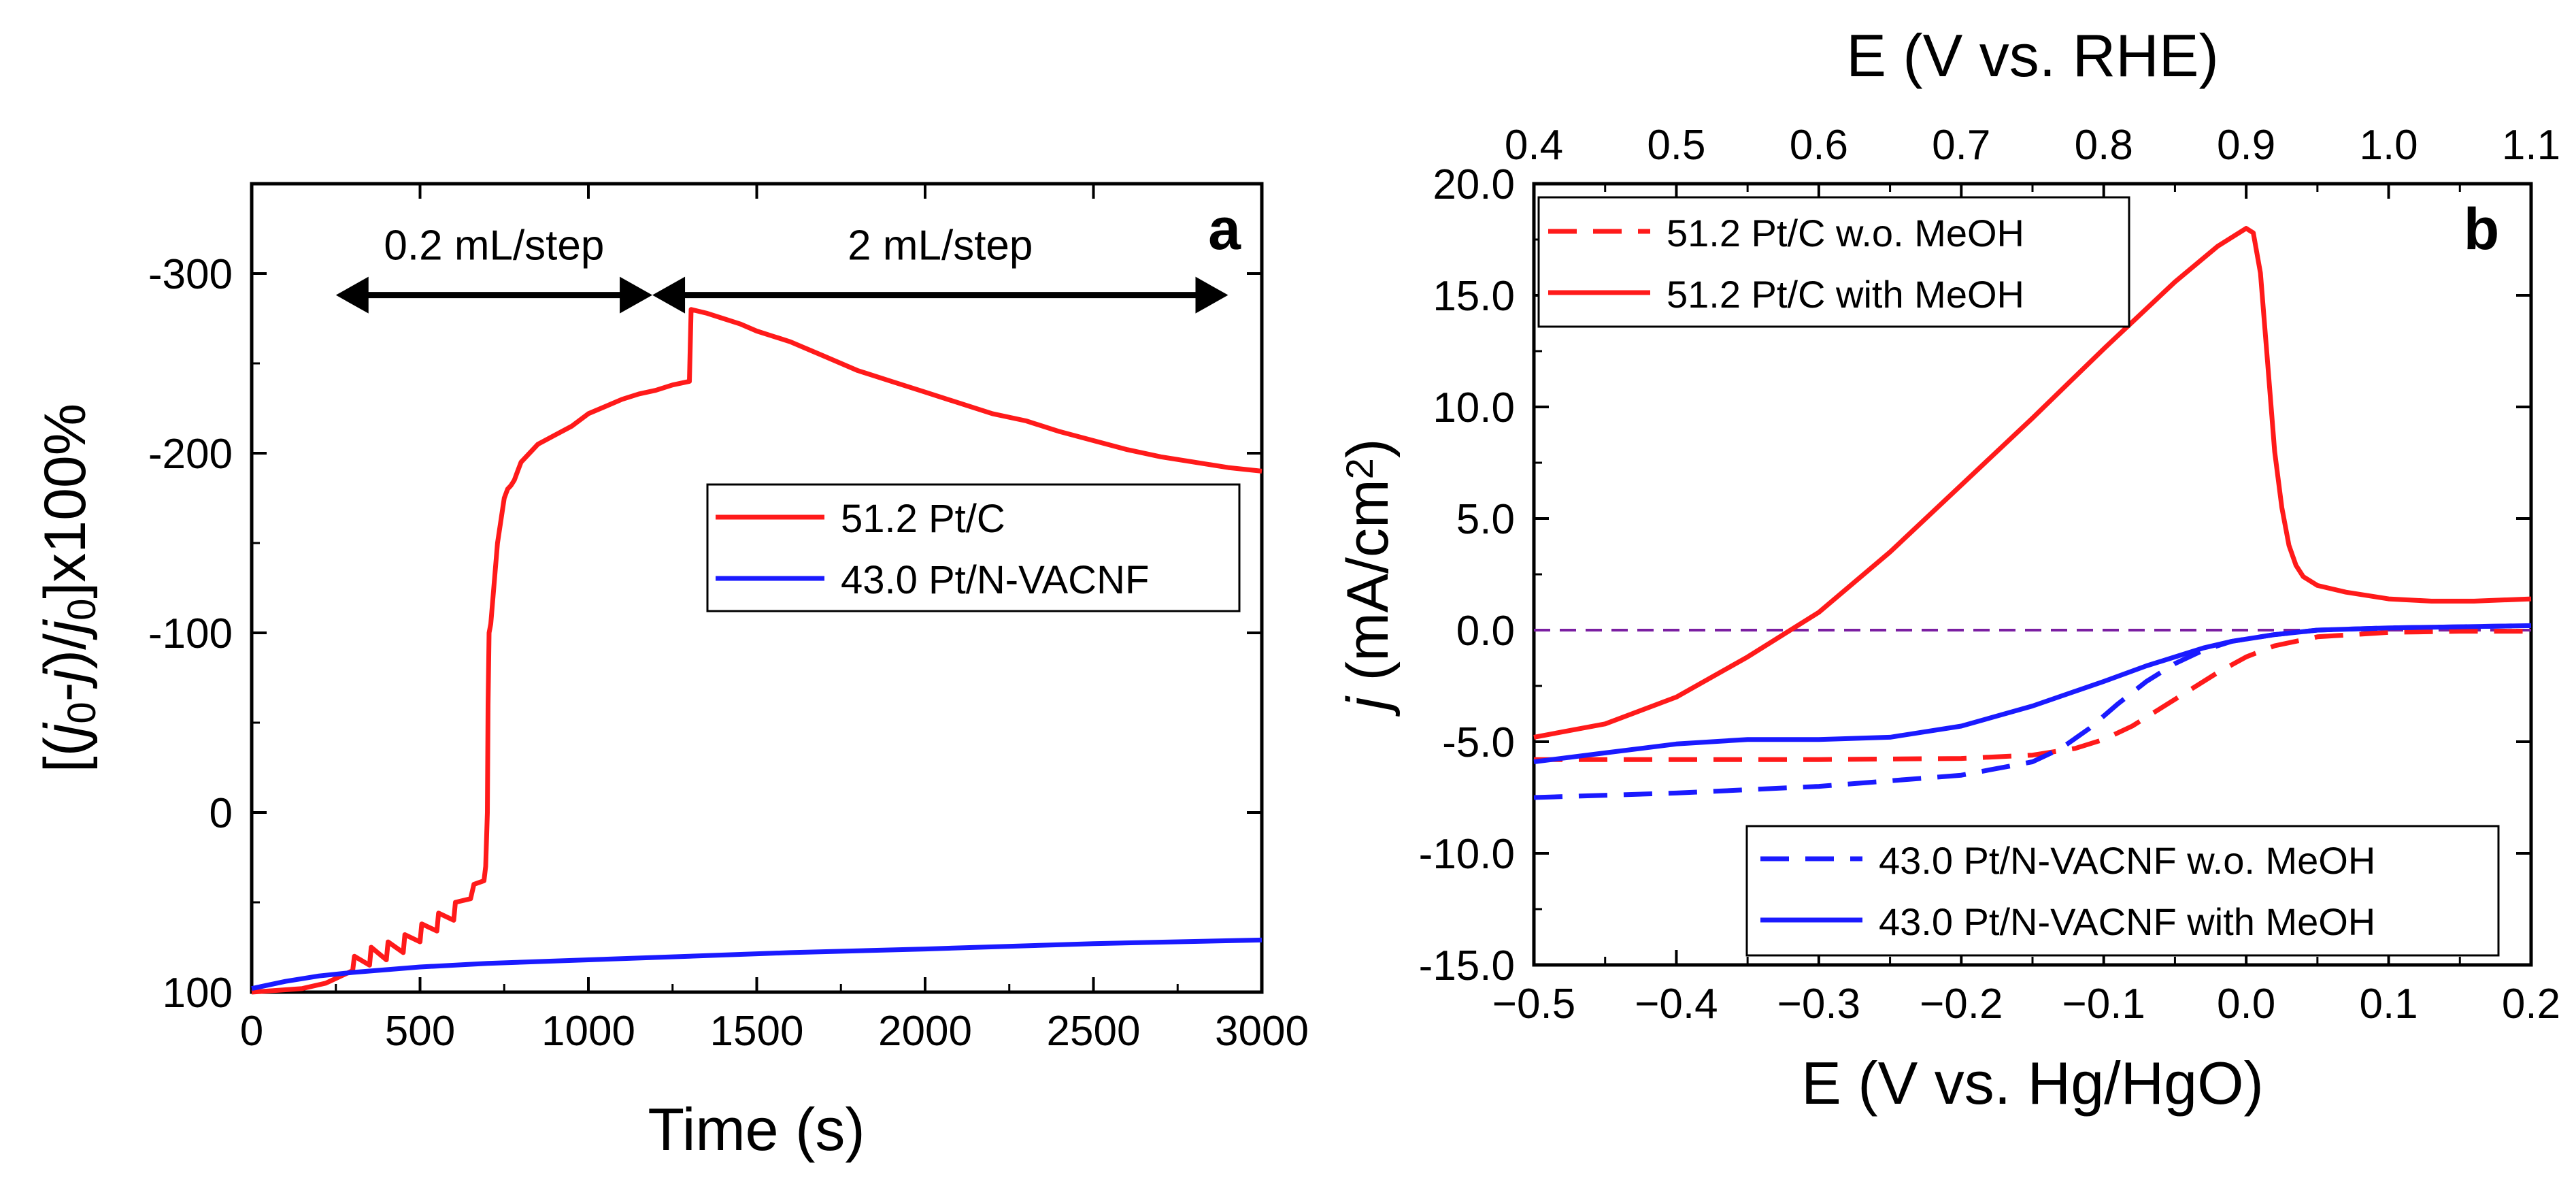 This screenshot has height=1182, width=2576. What do you see at coordinates (1845, 234) in the screenshot?
I see `legend-label-pt-c-wo-meoh: 51.2 Pt/C w.o. MeOH` at bounding box center [1845, 234].